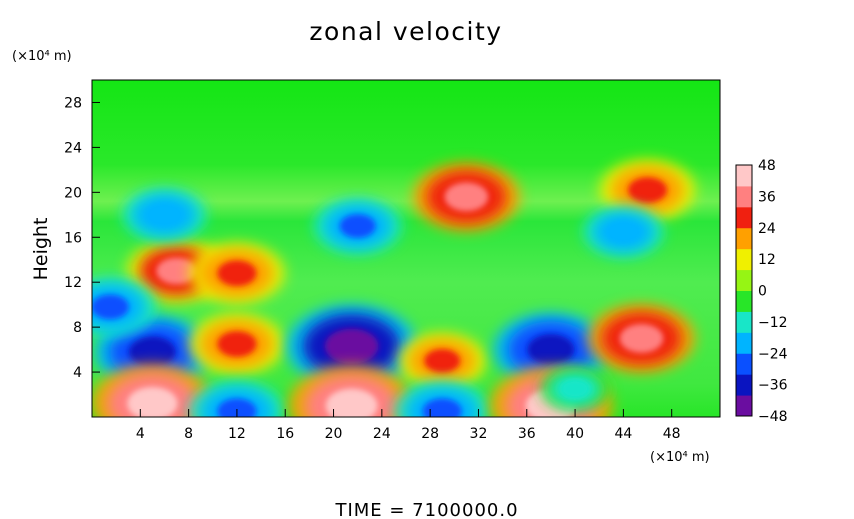 Image resolution: width=854 pixels, height=519 pixels. I want to click on x-tick-label: 44, so click(623, 434).